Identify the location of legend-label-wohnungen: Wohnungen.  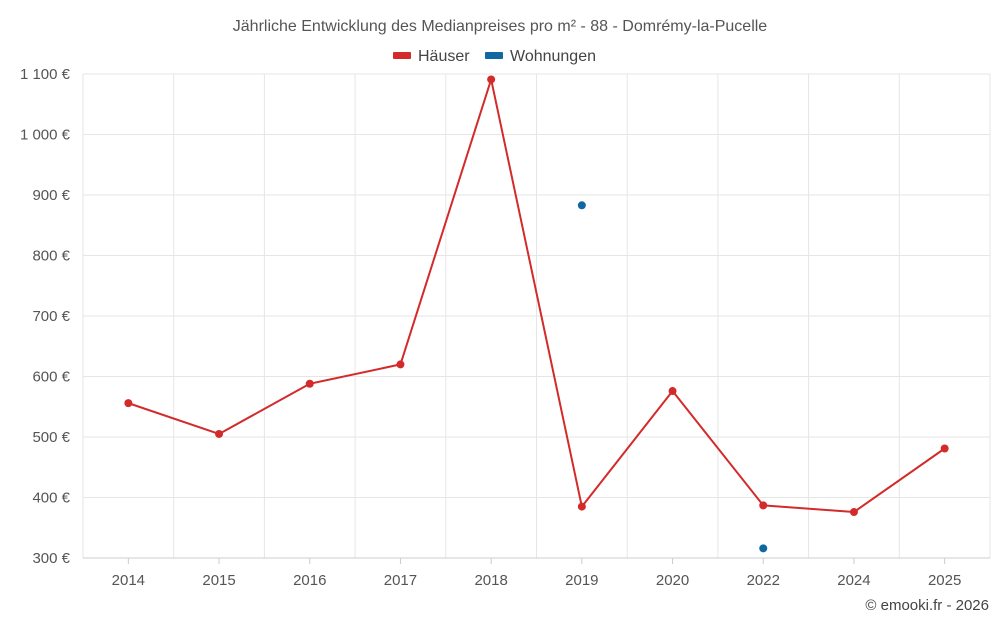
(553, 56).